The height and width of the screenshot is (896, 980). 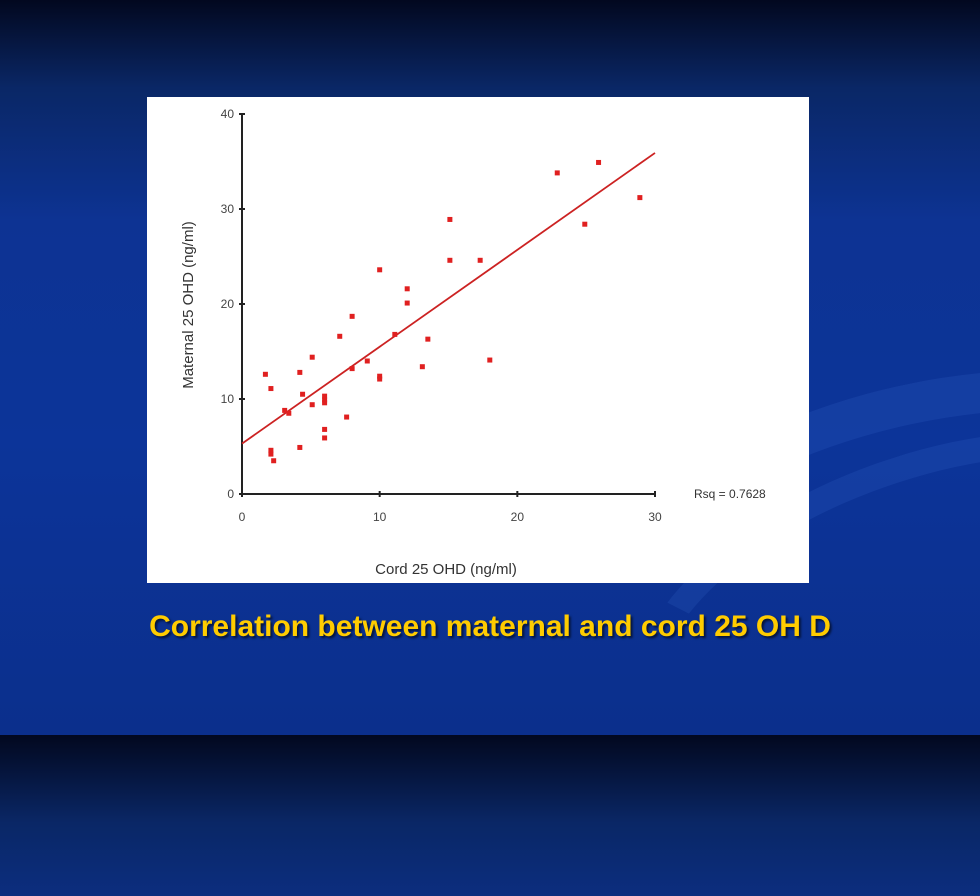 What do you see at coordinates (242, 517) in the screenshot?
I see `x-tick-label: 0` at bounding box center [242, 517].